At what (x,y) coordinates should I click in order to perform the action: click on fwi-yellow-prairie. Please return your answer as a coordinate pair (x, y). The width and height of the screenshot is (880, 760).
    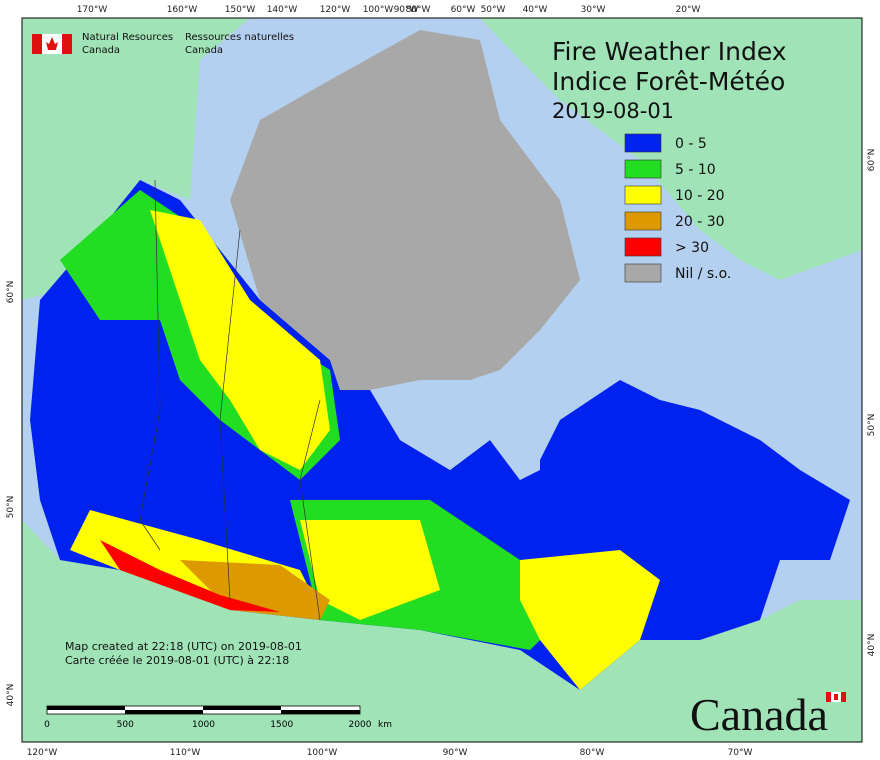
    Looking at the image, I should click on (370, 570).